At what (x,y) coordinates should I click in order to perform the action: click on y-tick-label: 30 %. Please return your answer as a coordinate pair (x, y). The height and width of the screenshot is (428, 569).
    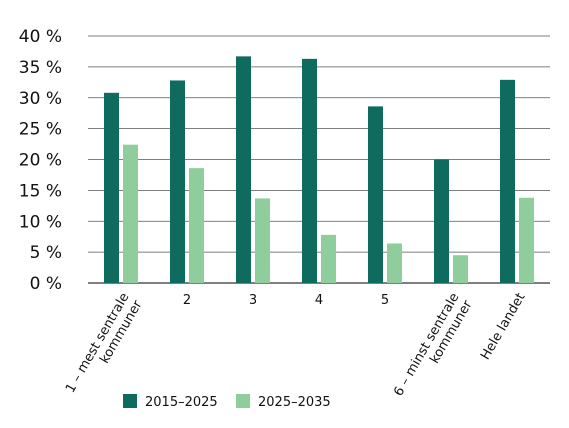
    Looking at the image, I should click on (40, 99).